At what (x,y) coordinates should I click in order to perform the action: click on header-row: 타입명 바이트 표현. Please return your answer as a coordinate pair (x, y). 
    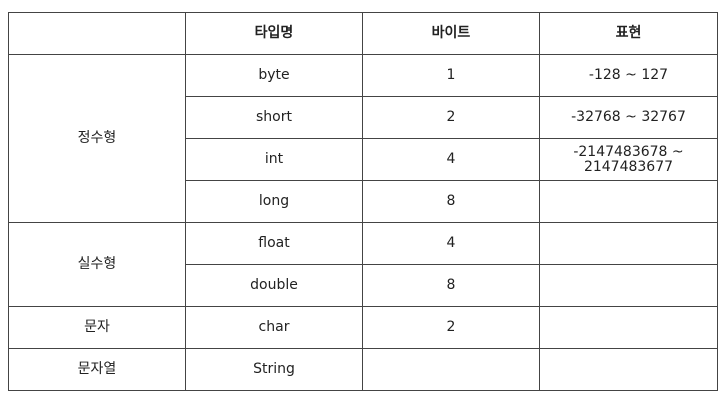
    Looking at the image, I should click on (363, 33).